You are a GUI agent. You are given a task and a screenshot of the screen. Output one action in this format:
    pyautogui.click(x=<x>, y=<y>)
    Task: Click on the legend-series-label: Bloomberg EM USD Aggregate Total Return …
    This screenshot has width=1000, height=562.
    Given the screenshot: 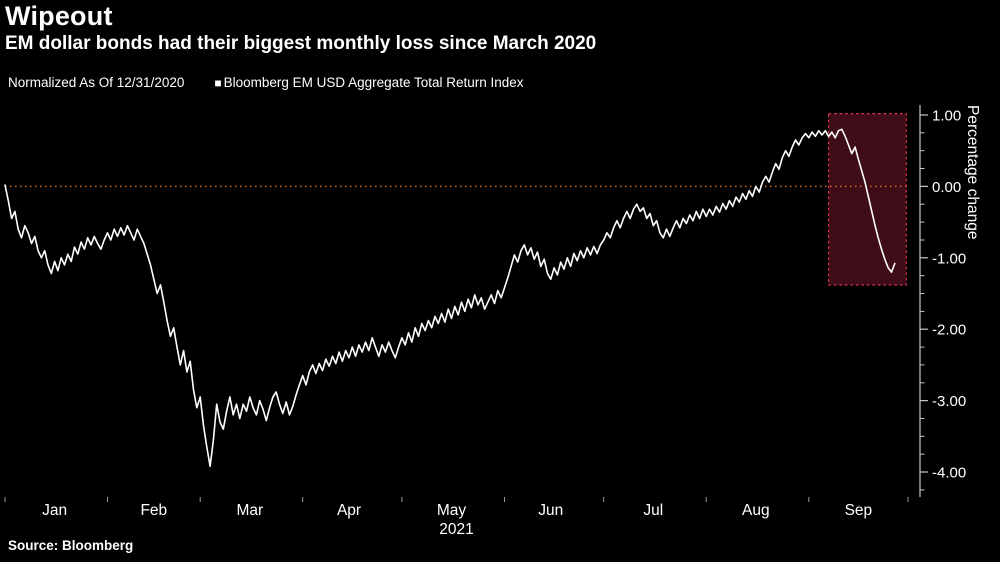 What is the action you would take?
    pyautogui.click(x=373, y=82)
    